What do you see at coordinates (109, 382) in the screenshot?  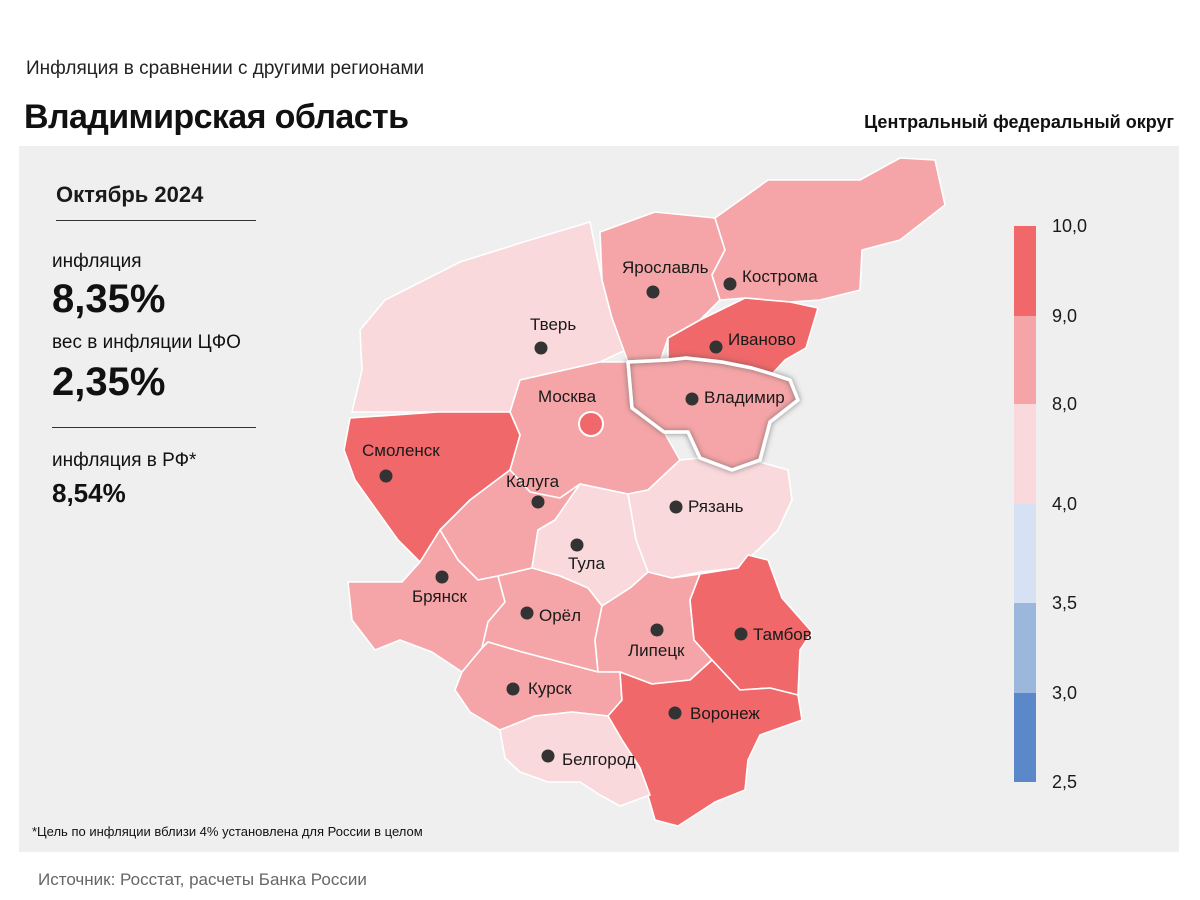 I see `weight-value: 2,35%` at bounding box center [109, 382].